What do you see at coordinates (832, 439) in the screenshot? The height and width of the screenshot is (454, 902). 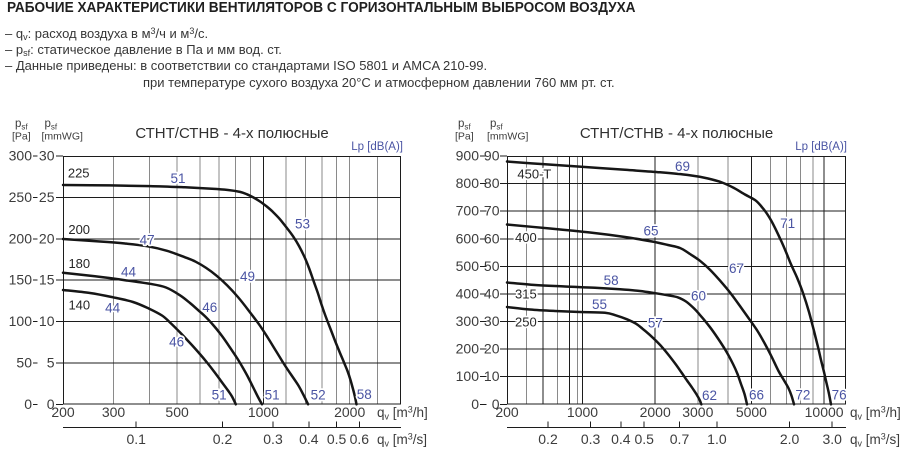 I see `svg-text: 3.0` at bounding box center [832, 439].